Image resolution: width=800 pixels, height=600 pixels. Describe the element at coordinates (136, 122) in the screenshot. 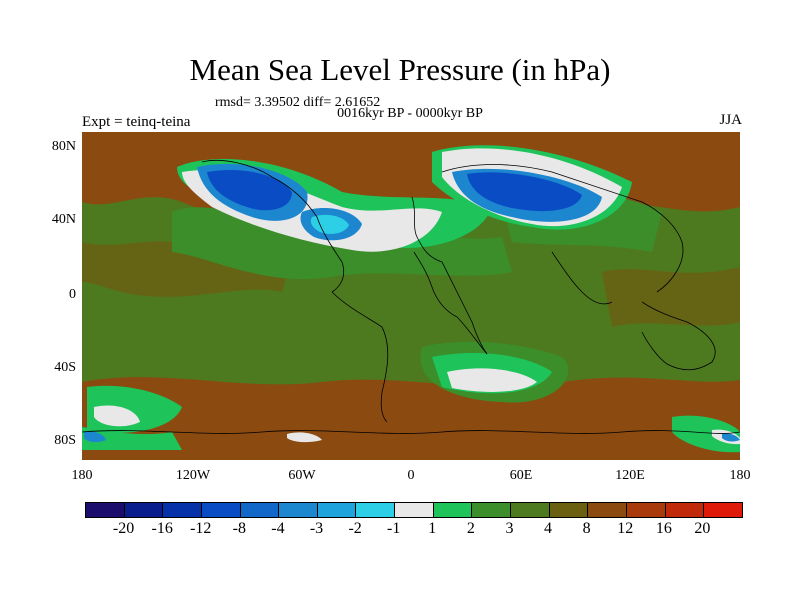

I see `experiment-label: Expt = teinq-teina` at that location.